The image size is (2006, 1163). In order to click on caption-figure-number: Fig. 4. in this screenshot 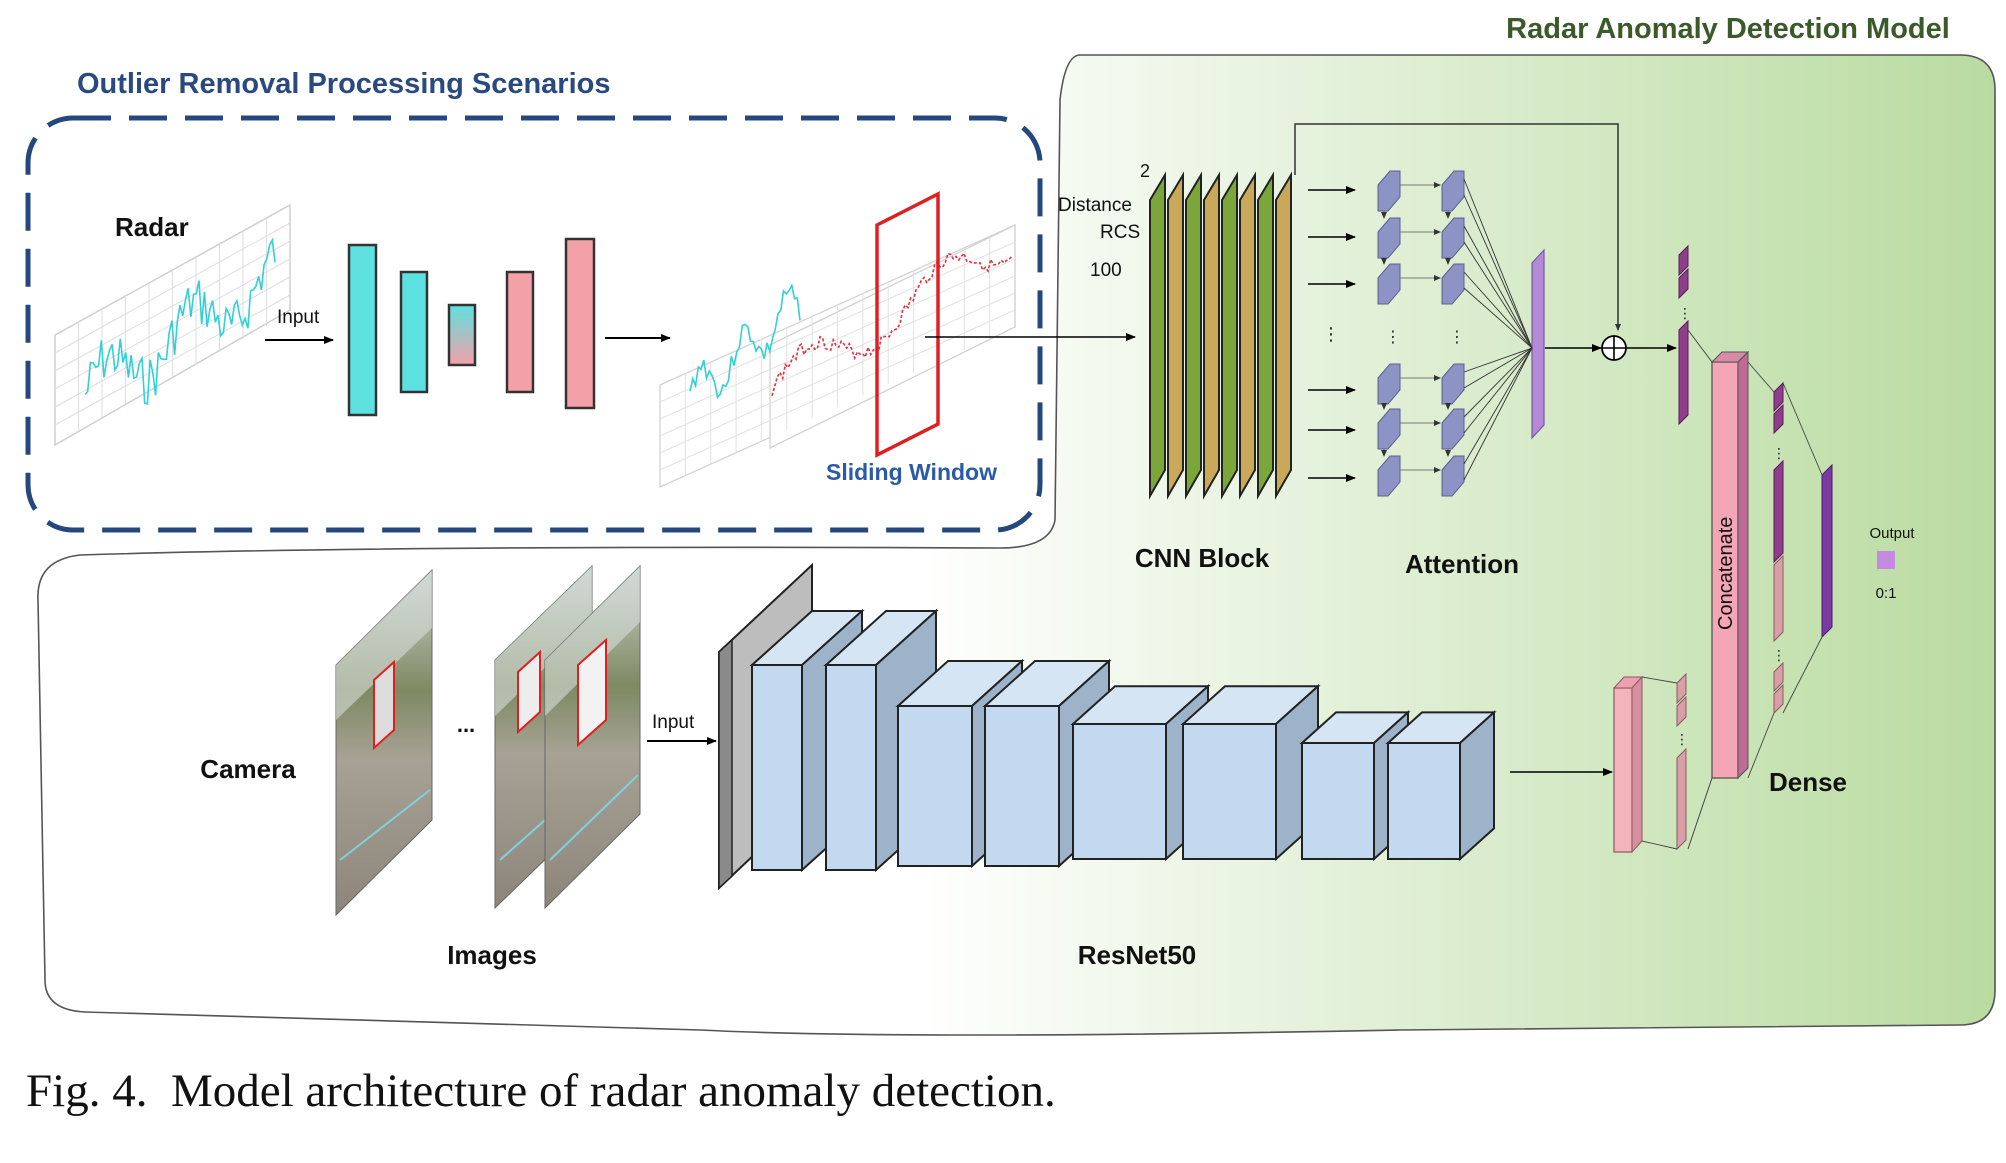, I will do `click(87, 1091)`.